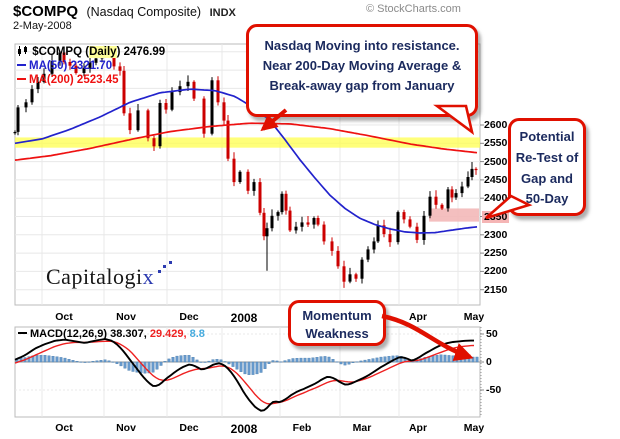  What do you see at coordinates (126, 428) in the screenshot?
I see `macd-x-axis-label: Nov` at bounding box center [126, 428].